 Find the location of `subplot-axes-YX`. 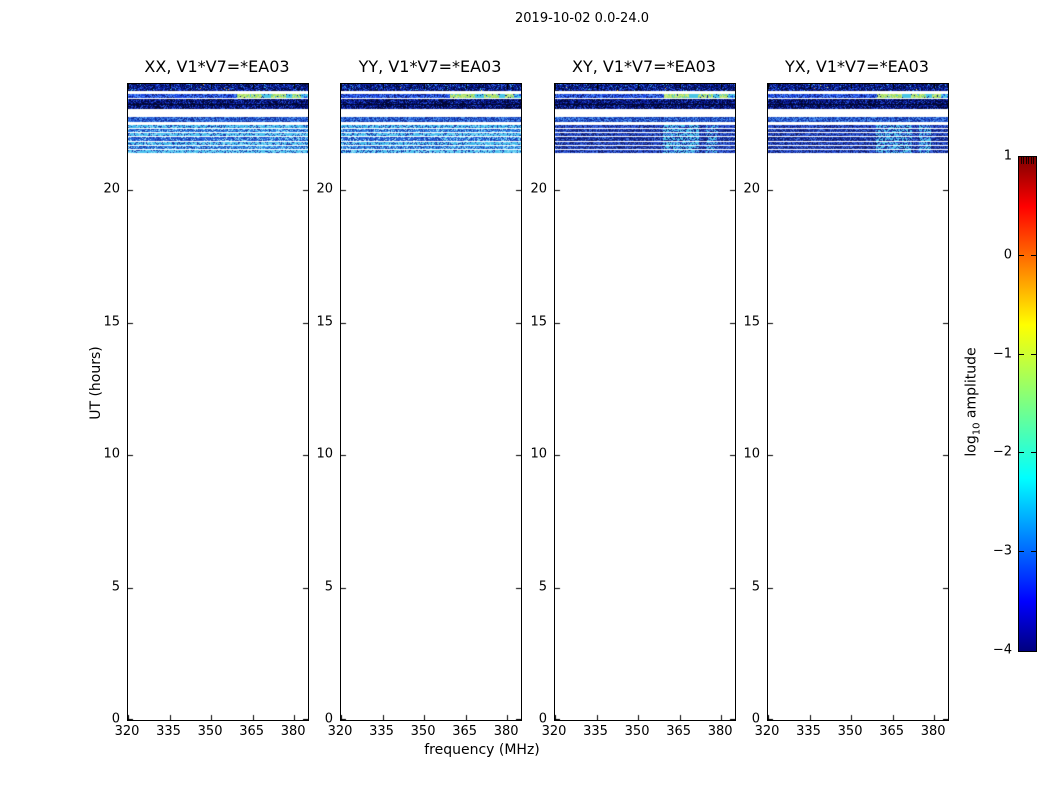

subplot-axes-YX is located at coordinates (858, 402).